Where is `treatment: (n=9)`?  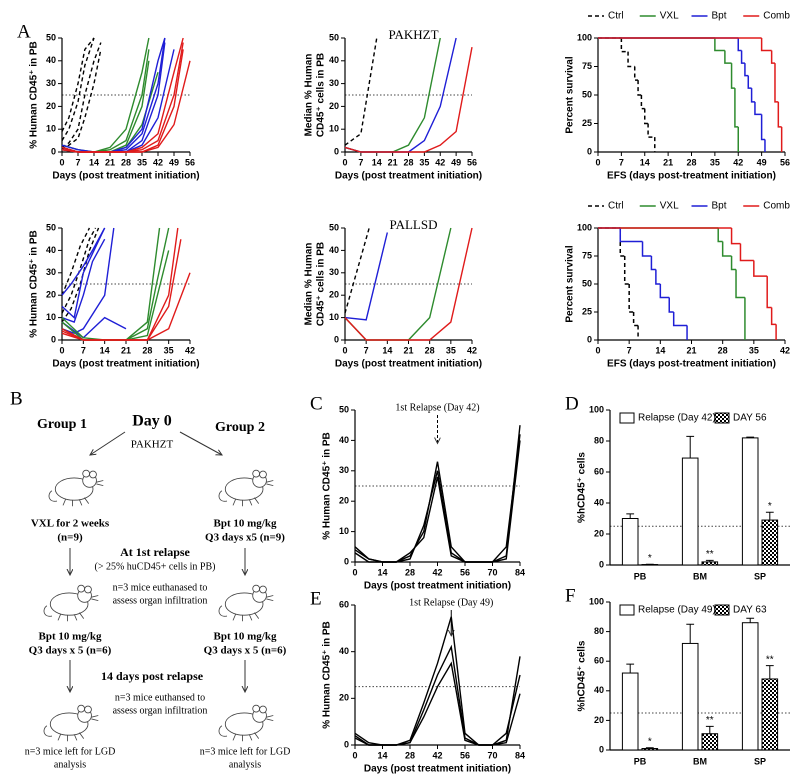
treatment: (n=9) is located at coordinates (70, 538).